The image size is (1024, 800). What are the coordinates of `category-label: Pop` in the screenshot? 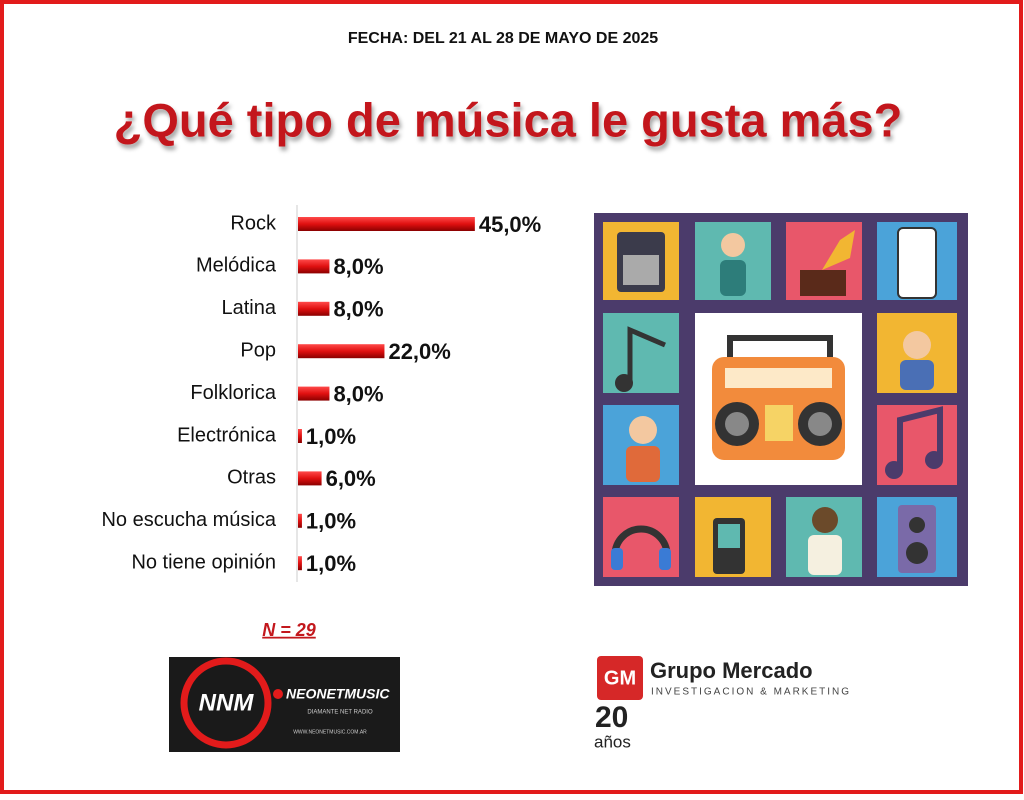 It's located at (258, 350).